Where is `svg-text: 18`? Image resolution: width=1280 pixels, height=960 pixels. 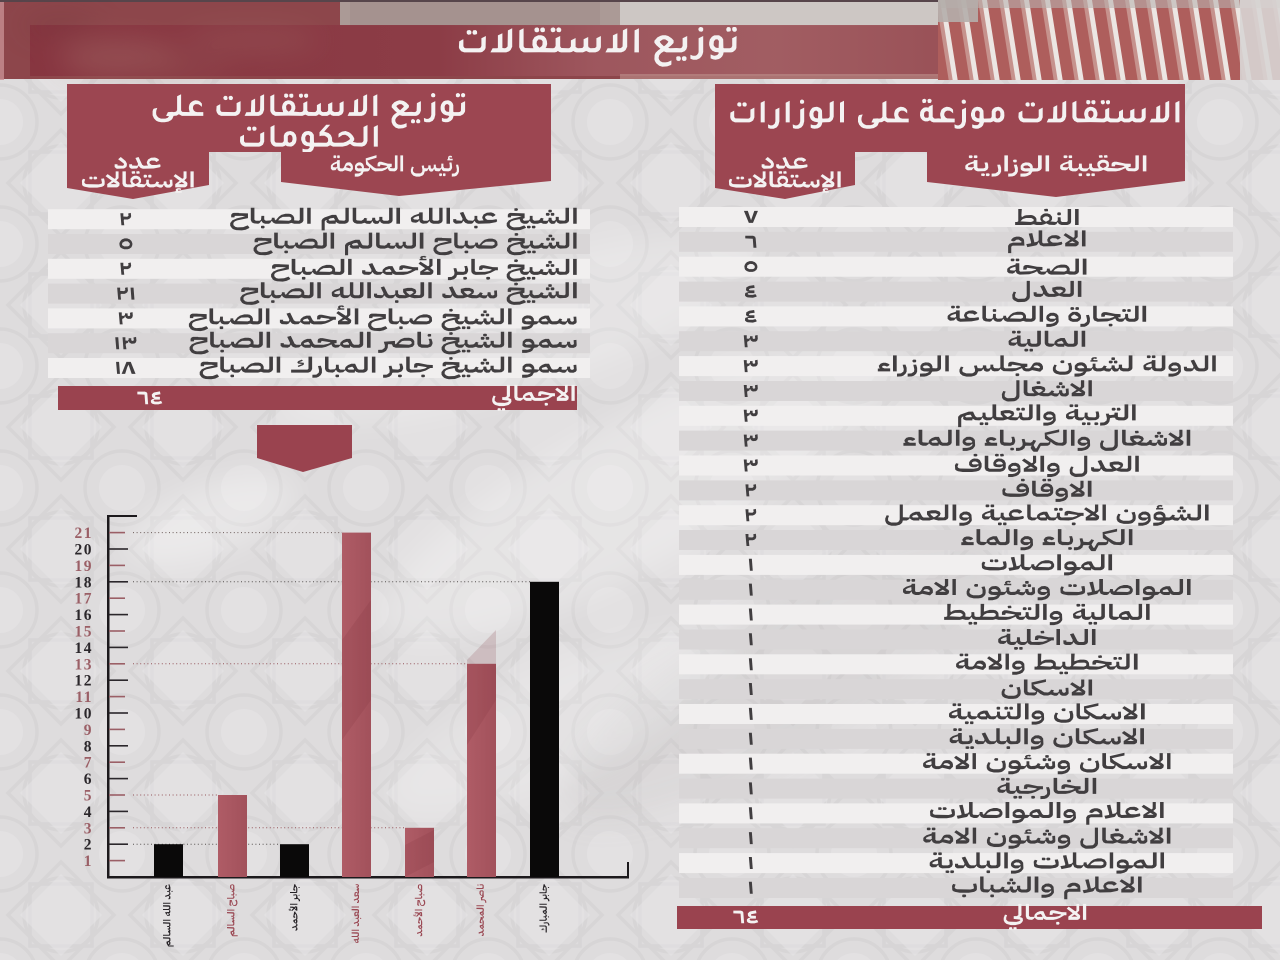
svg-text: 18 is located at coordinates (84, 582).